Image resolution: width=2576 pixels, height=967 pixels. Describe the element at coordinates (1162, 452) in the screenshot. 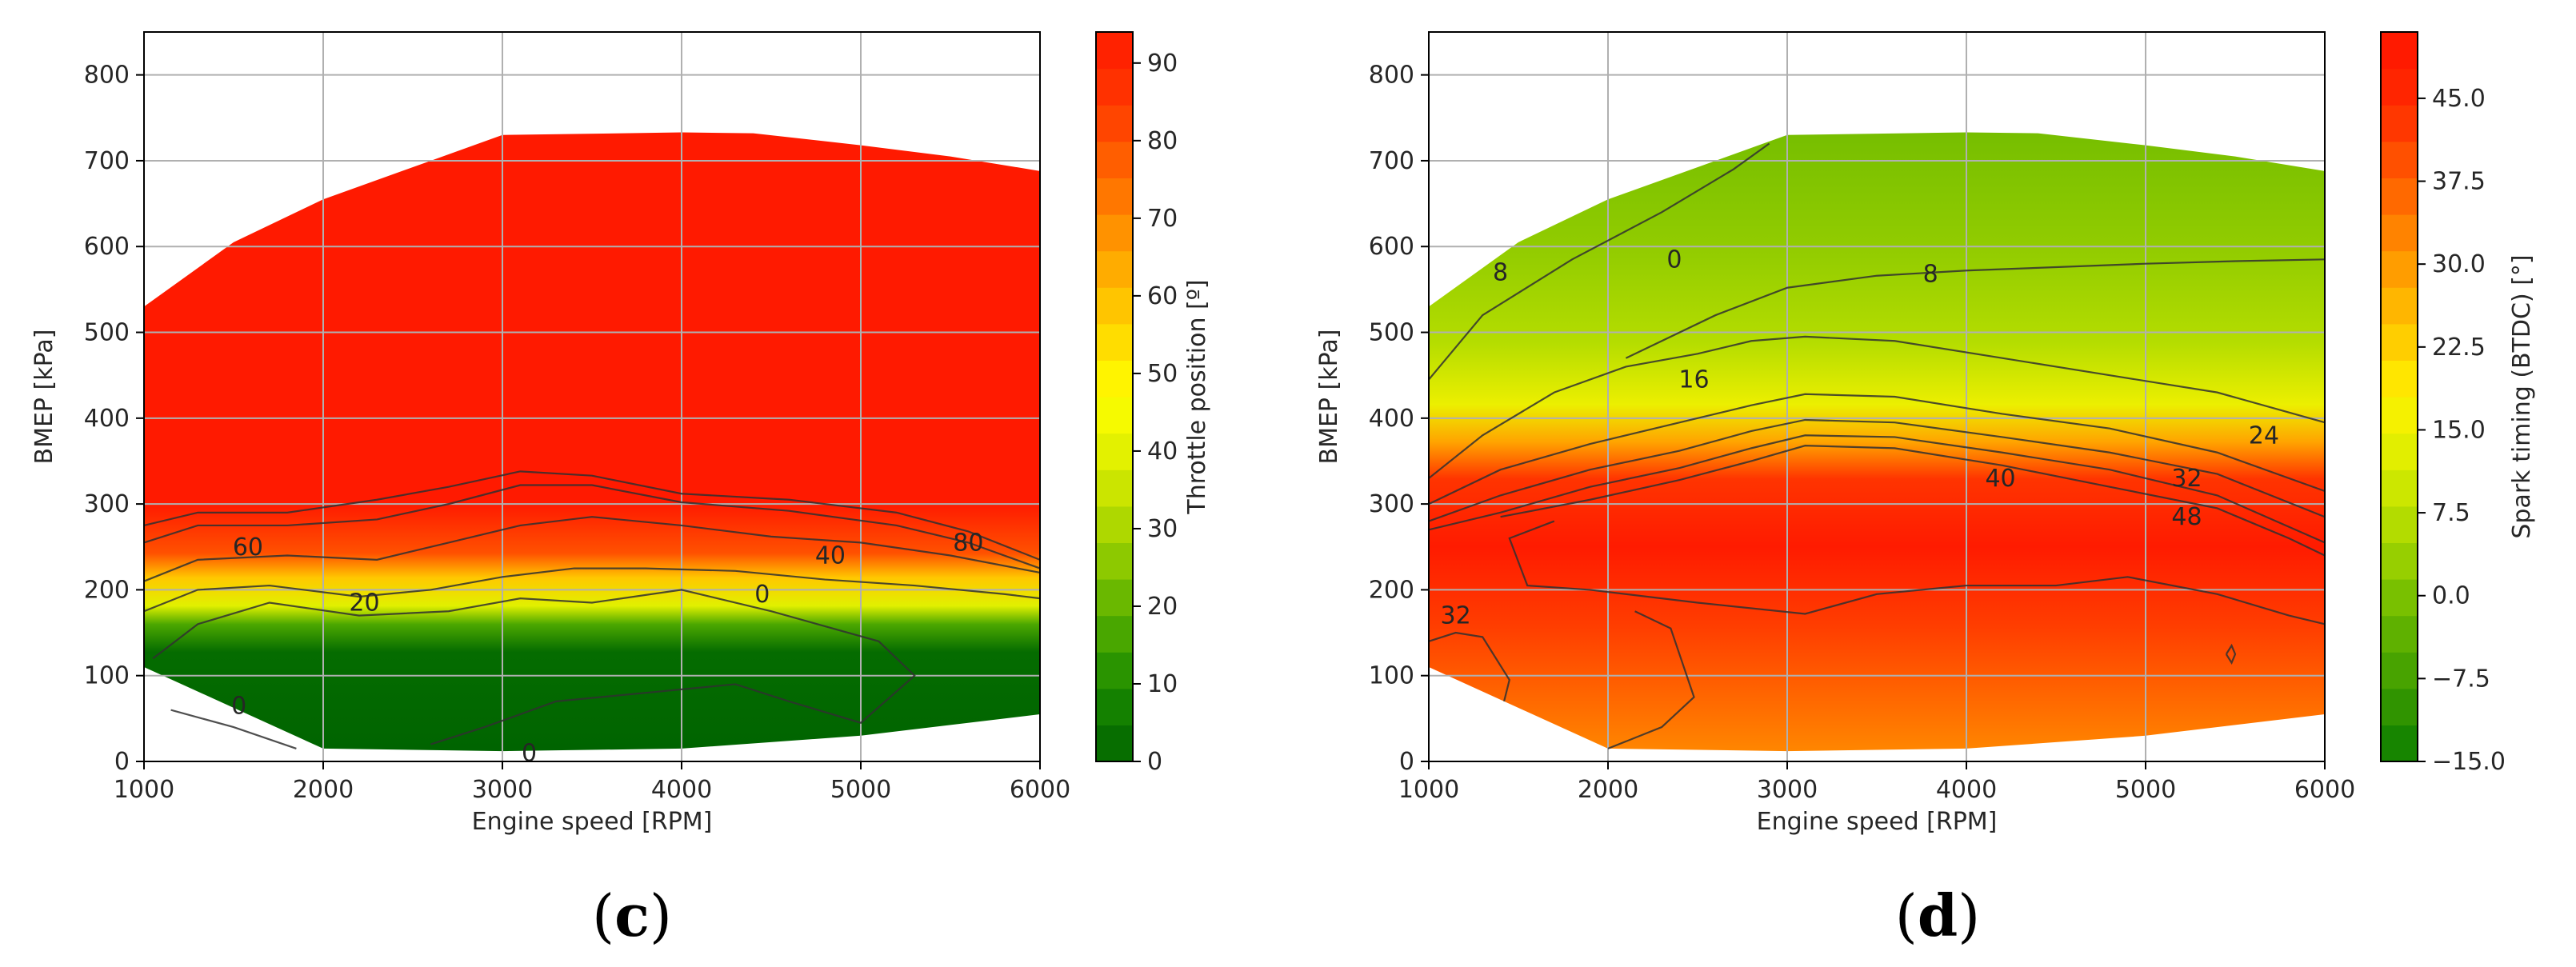

I see `colorbar-tick-label: 40` at that location.